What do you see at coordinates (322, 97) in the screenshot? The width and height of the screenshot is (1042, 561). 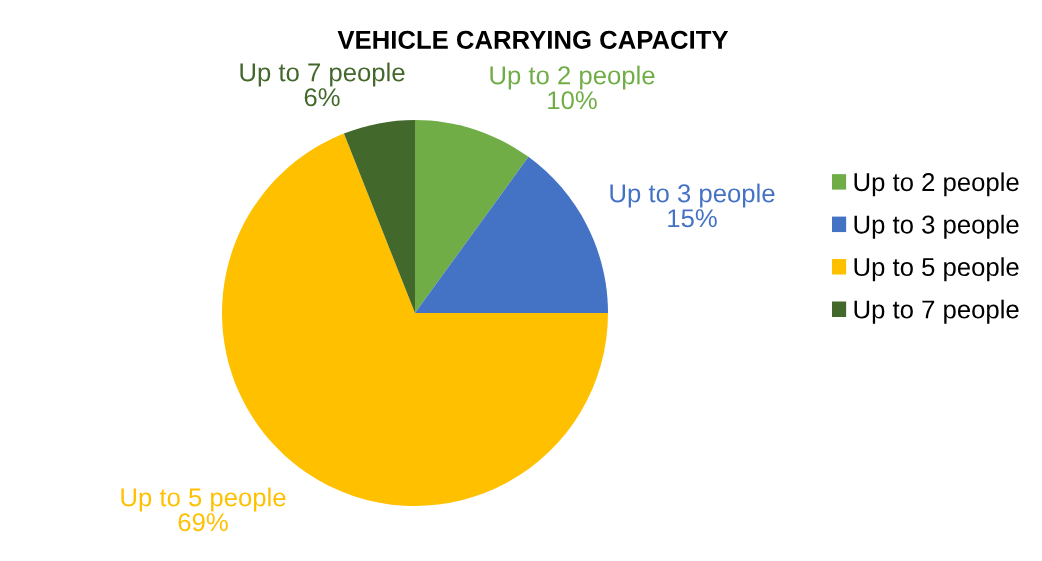 I see `data-label: 6%` at bounding box center [322, 97].